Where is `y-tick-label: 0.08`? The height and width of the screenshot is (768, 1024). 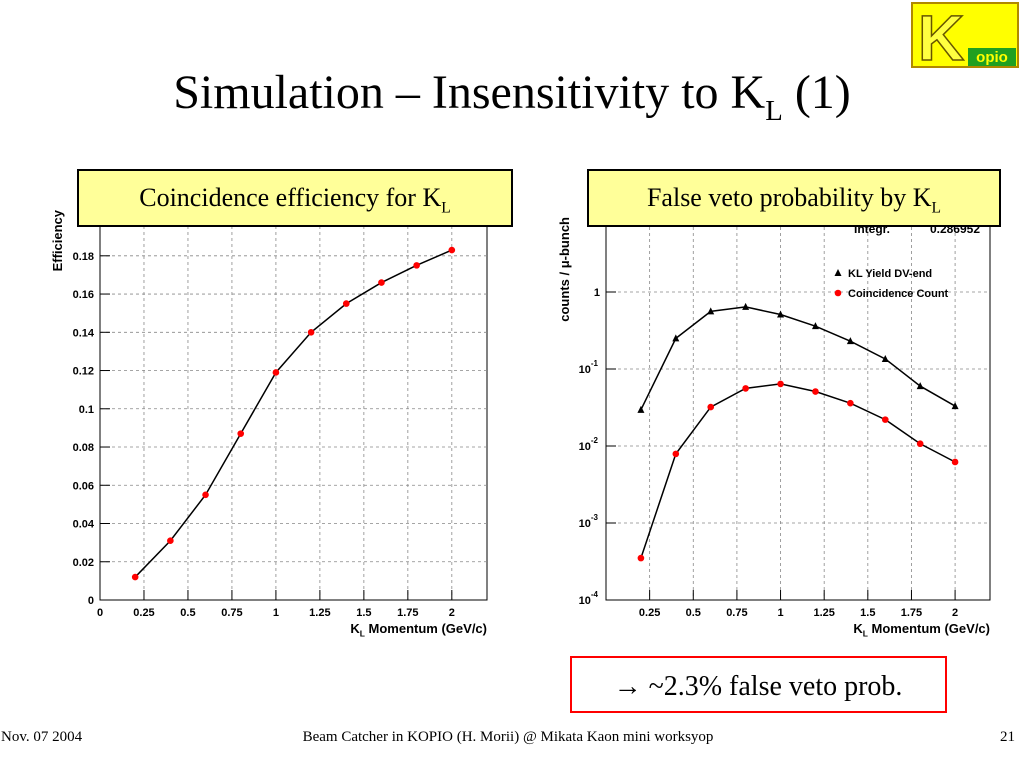 y-tick-label: 0.08 is located at coordinates (83, 448).